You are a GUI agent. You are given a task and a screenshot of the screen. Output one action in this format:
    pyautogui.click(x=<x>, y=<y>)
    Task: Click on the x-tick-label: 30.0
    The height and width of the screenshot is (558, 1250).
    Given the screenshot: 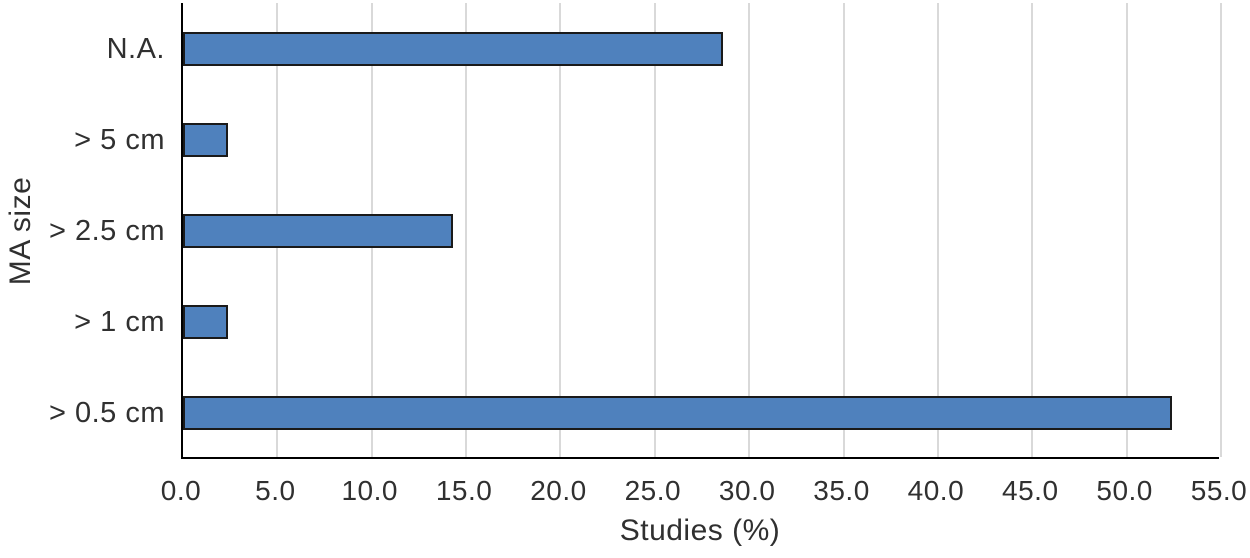 What is the action you would take?
    pyautogui.click(x=747, y=490)
    